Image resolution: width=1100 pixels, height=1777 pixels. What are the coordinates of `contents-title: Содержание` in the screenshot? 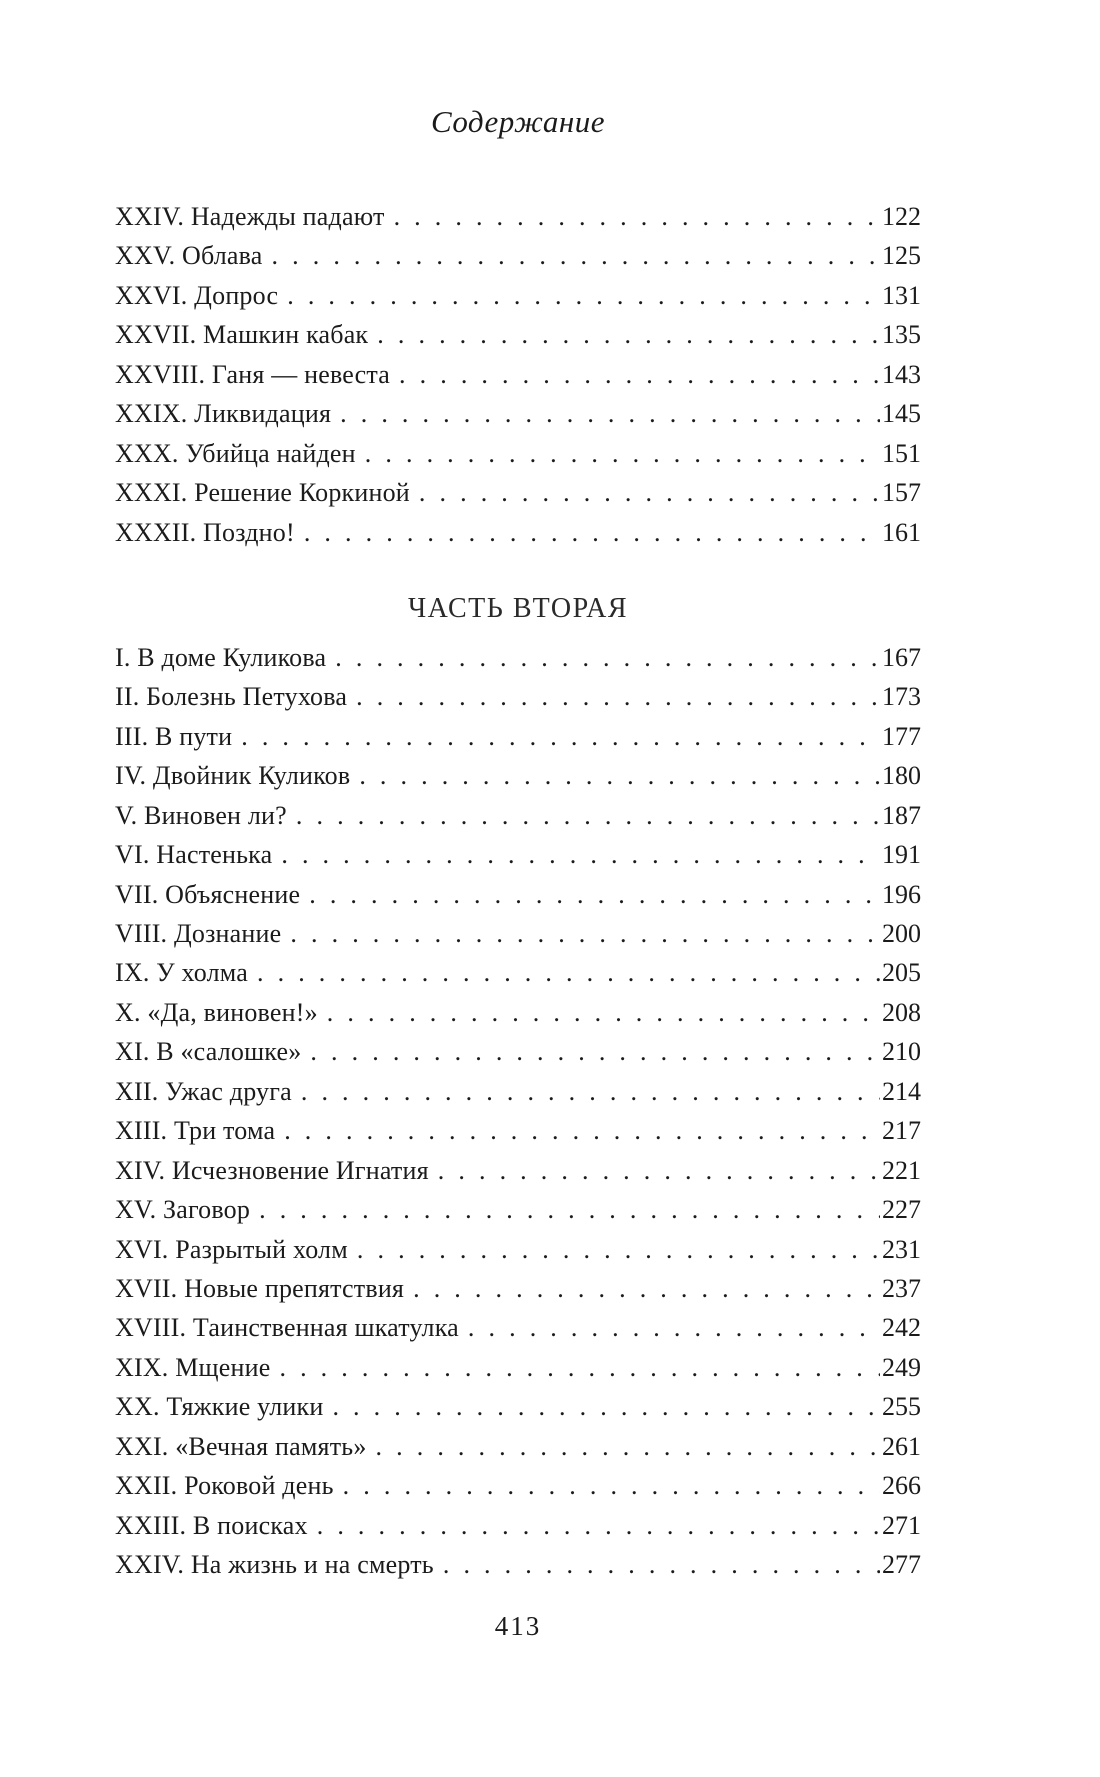 It's located at (518, 121).